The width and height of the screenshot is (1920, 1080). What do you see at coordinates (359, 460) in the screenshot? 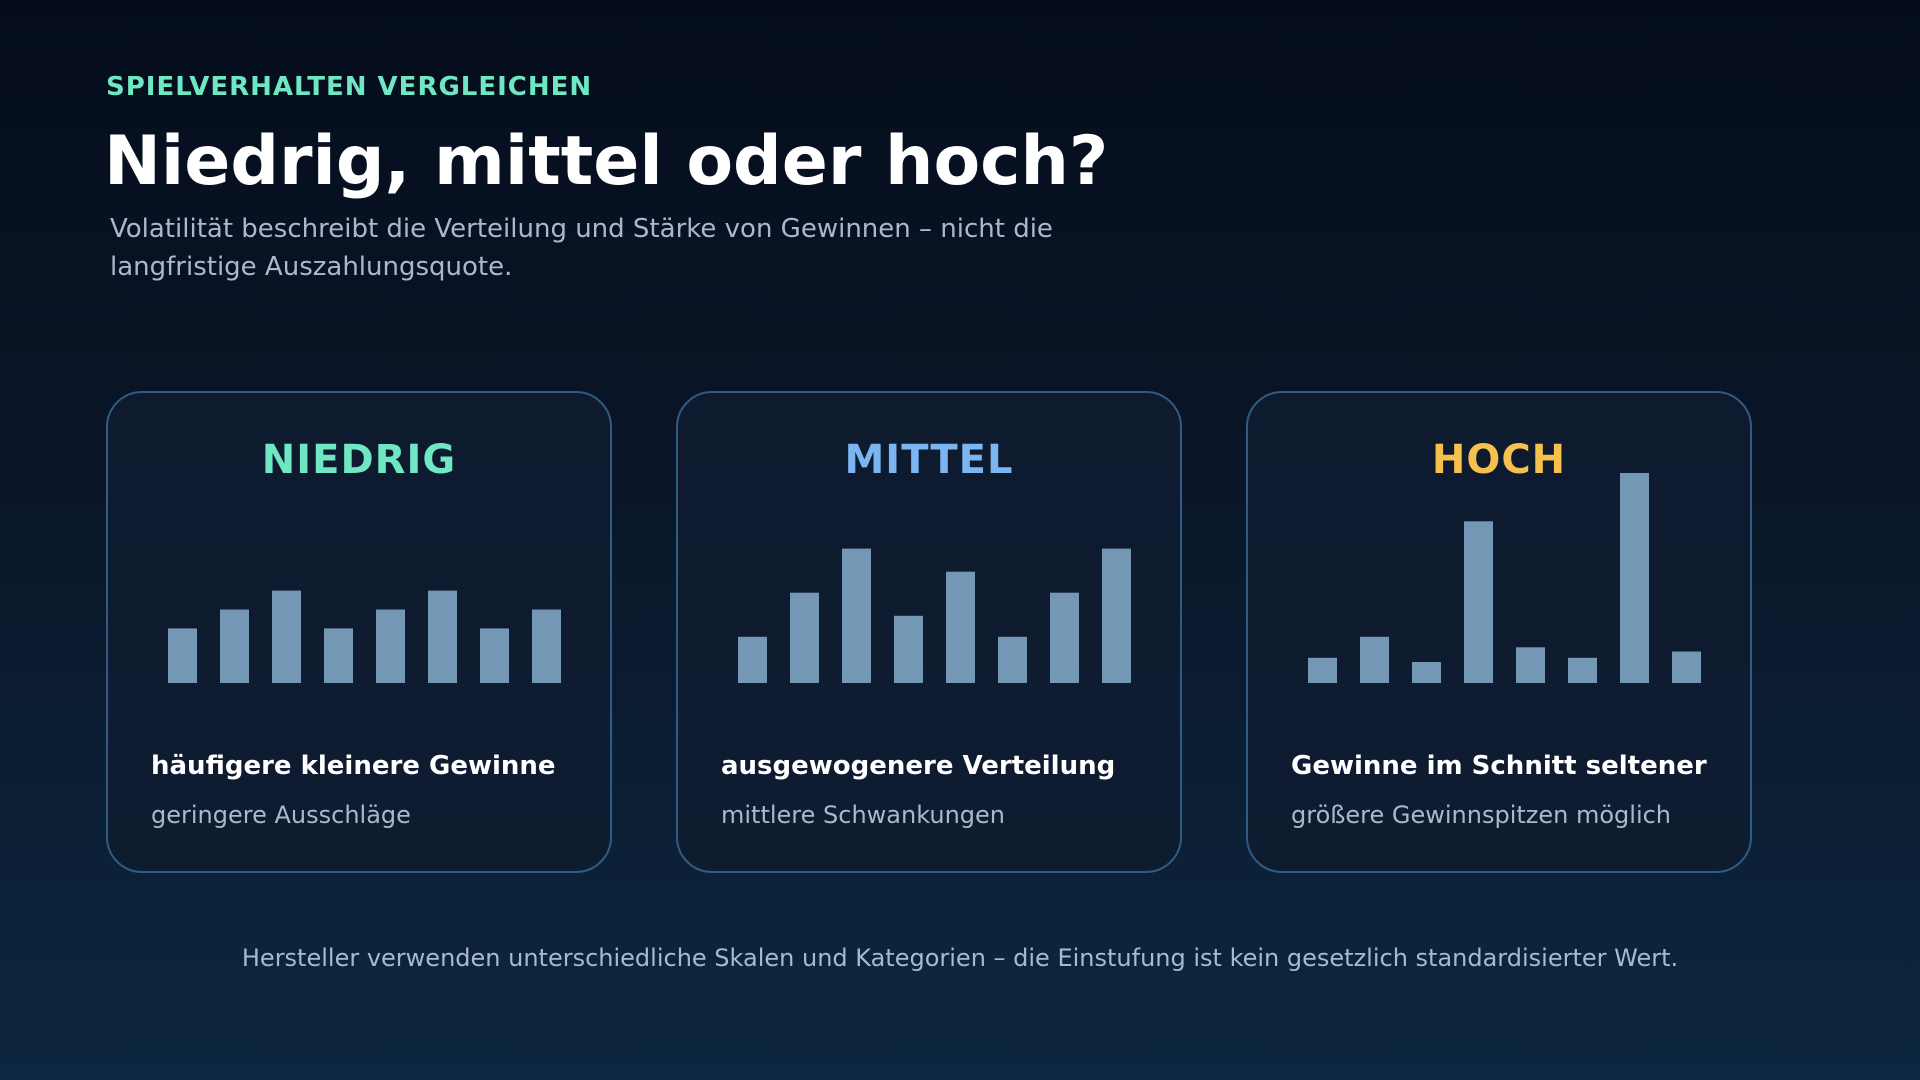
I see `card-title: NIEDRIG` at bounding box center [359, 460].